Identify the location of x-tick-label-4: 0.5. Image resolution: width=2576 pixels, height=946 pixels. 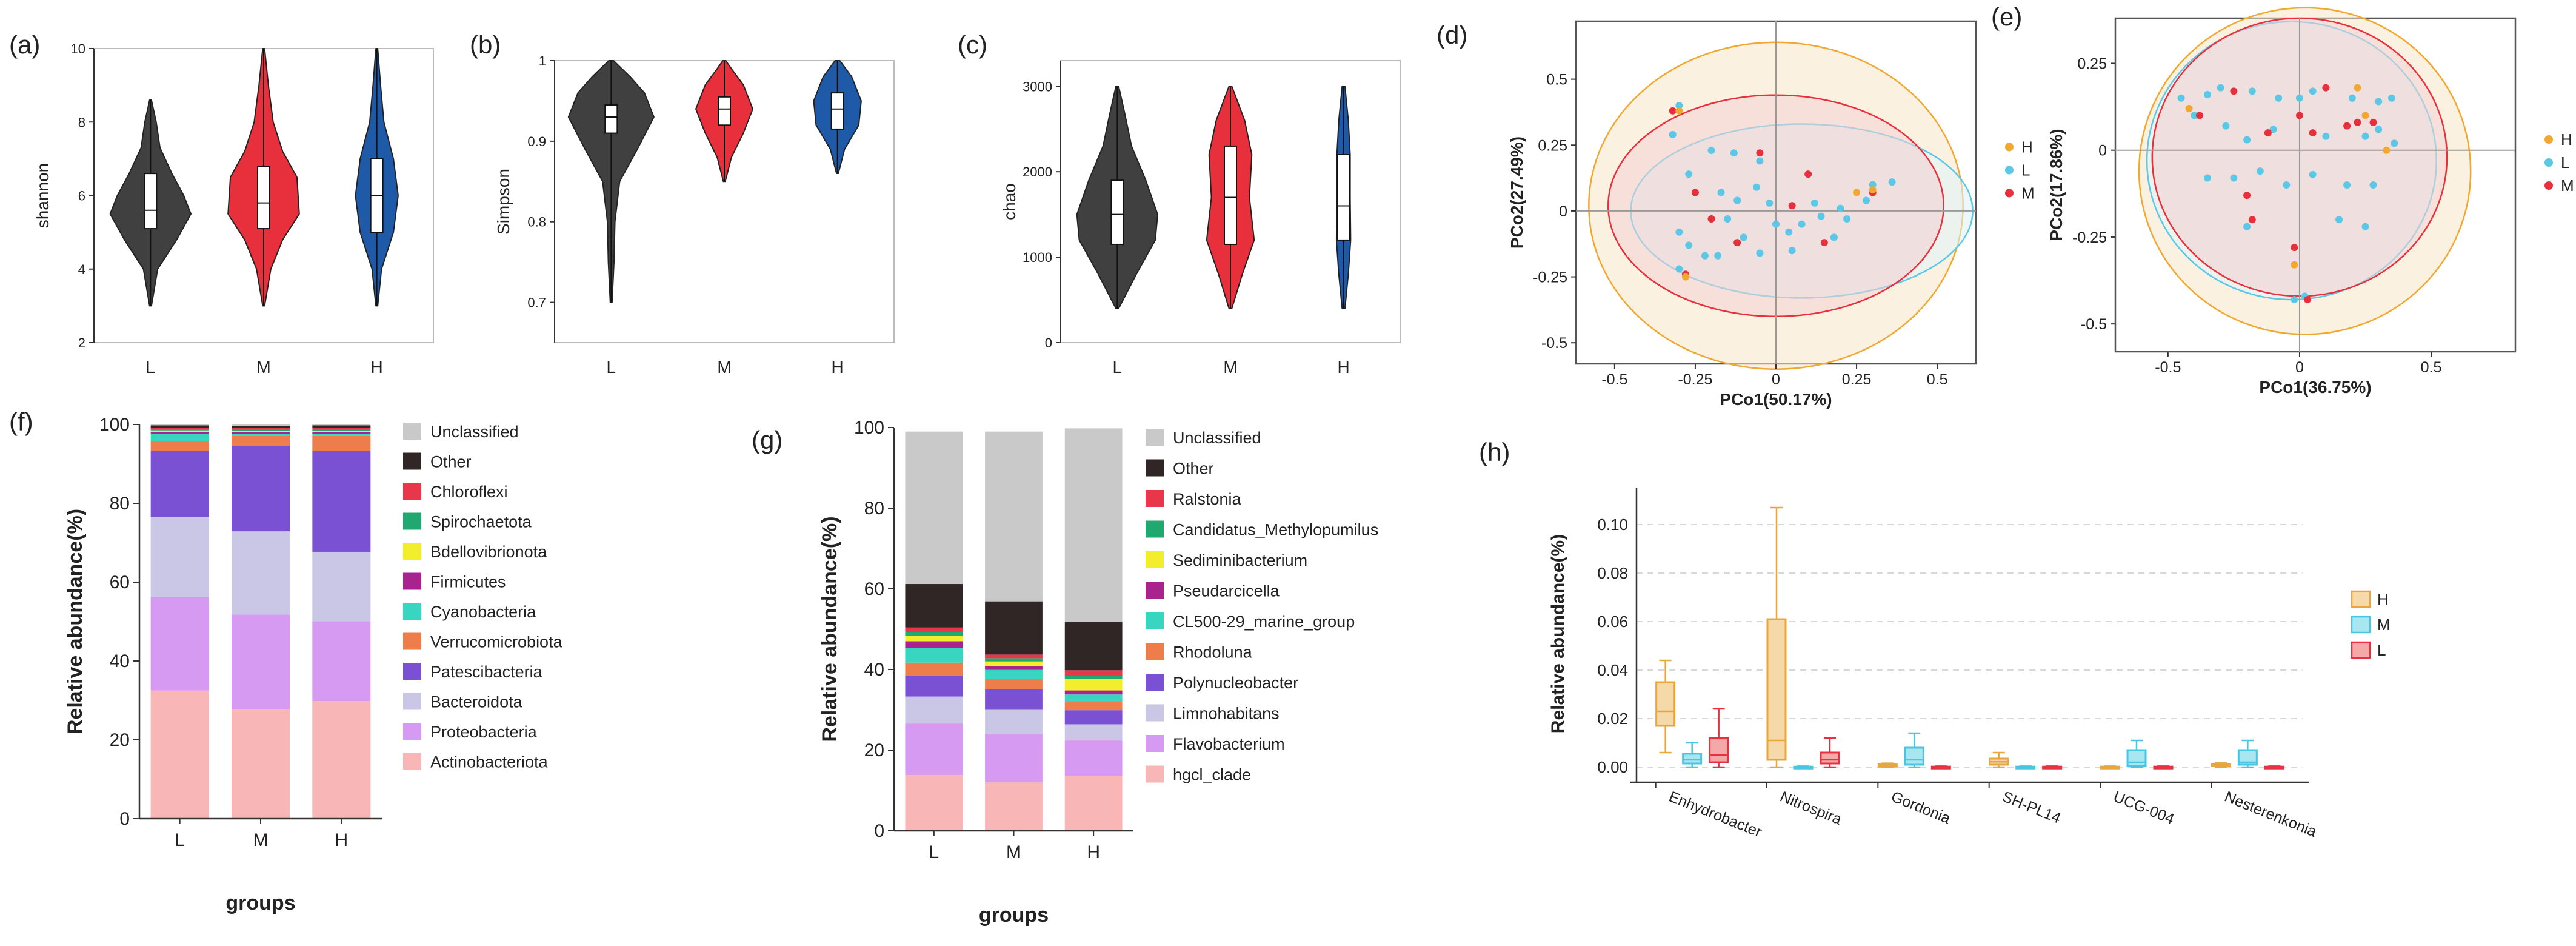
(2431, 367).